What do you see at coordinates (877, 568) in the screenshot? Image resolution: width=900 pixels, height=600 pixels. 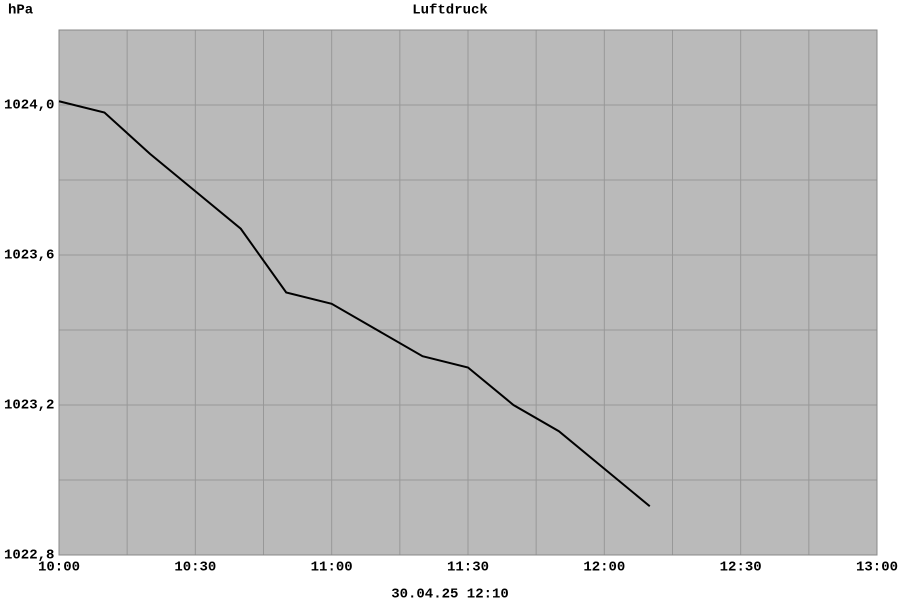 I see `x-tick-label: 13:00` at bounding box center [877, 568].